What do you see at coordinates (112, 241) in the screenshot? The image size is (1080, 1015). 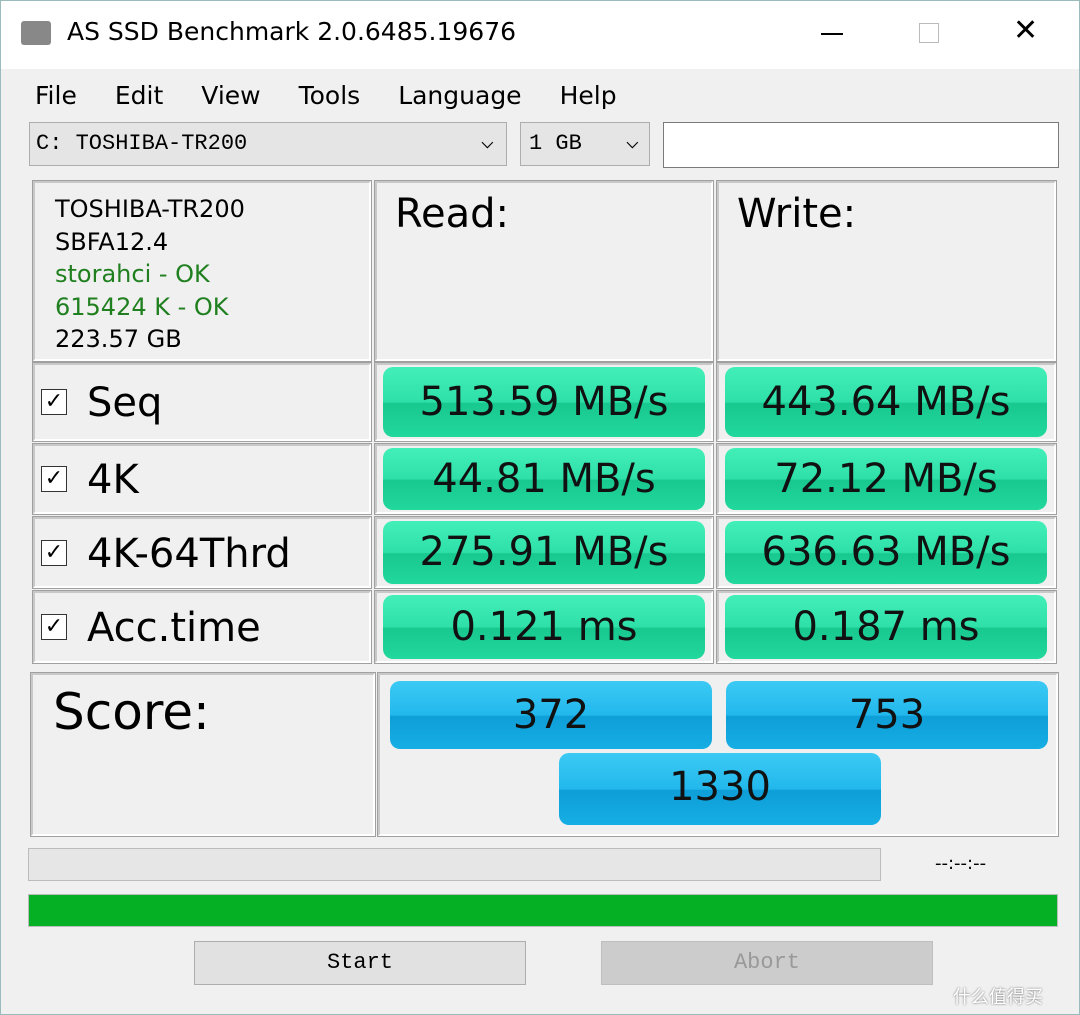 I see `info-line: SBFA12.4` at bounding box center [112, 241].